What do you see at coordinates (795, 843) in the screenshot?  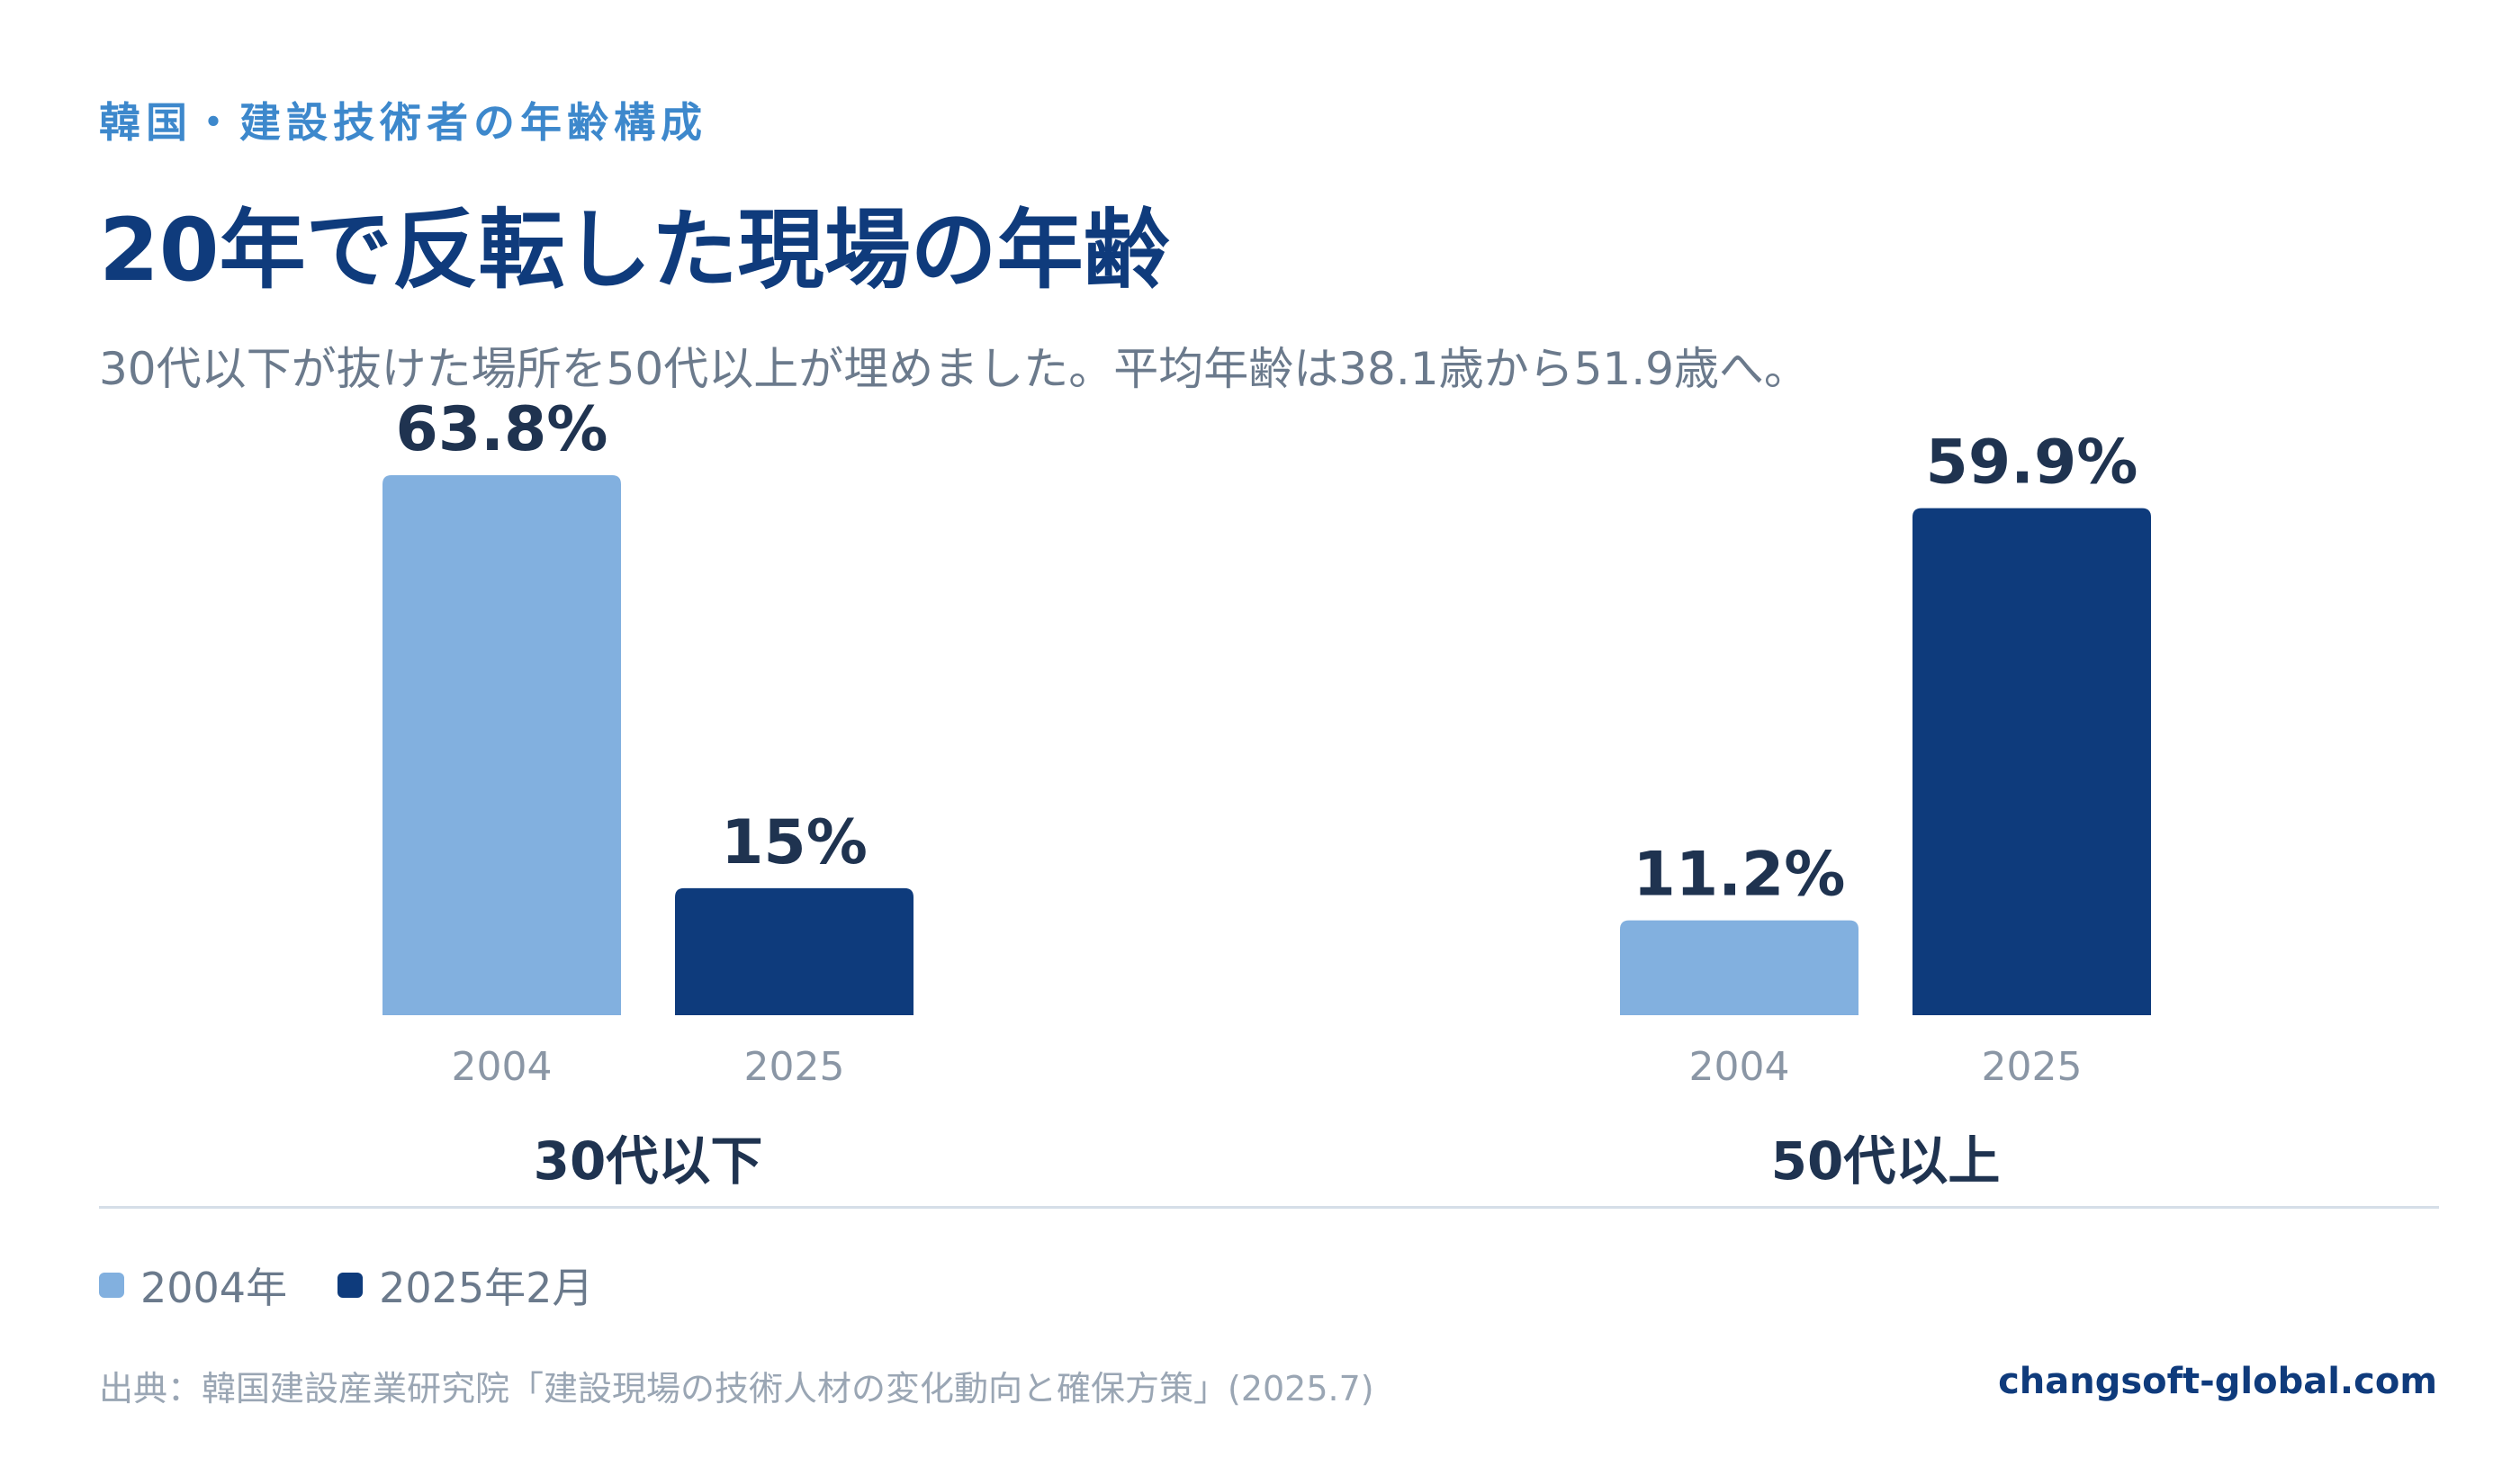 I see `value-label-0-1: 15%` at bounding box center [795, 843].